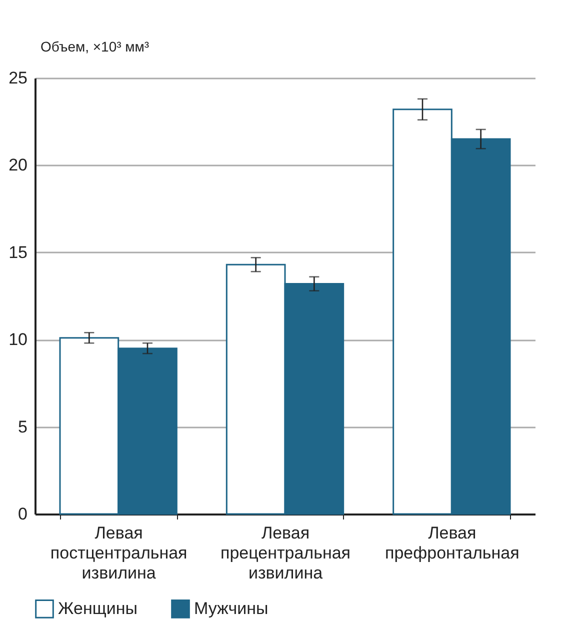  What do you see at coordinates (119, 553) in the screenshot?
I see `x-tick-label: Левая постцентральная извилина` at bounding box center [119, 553].